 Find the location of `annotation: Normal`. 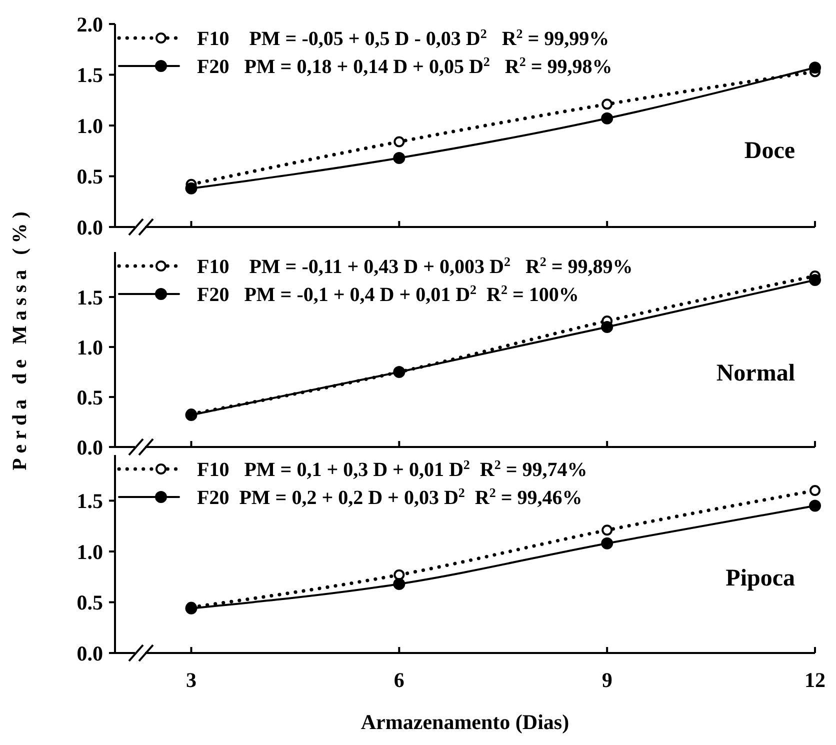

annotation: Normal is located at coordinates (756, 373).